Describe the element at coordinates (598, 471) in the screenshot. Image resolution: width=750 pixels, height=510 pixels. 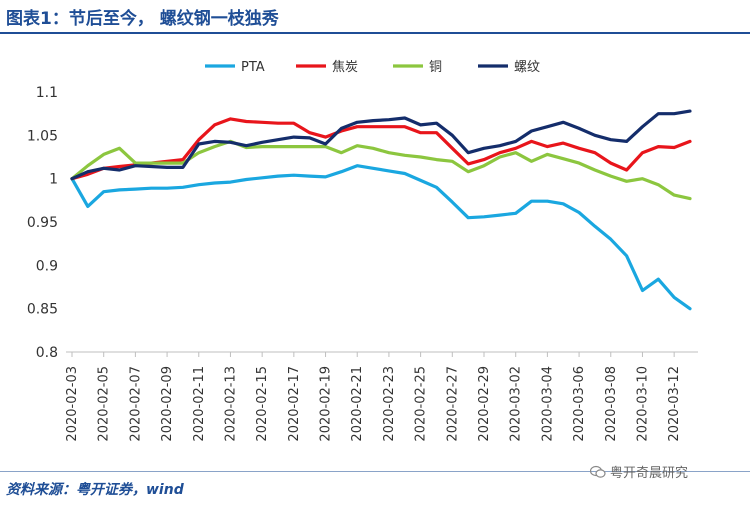
I see `wechat-icon` at that location.